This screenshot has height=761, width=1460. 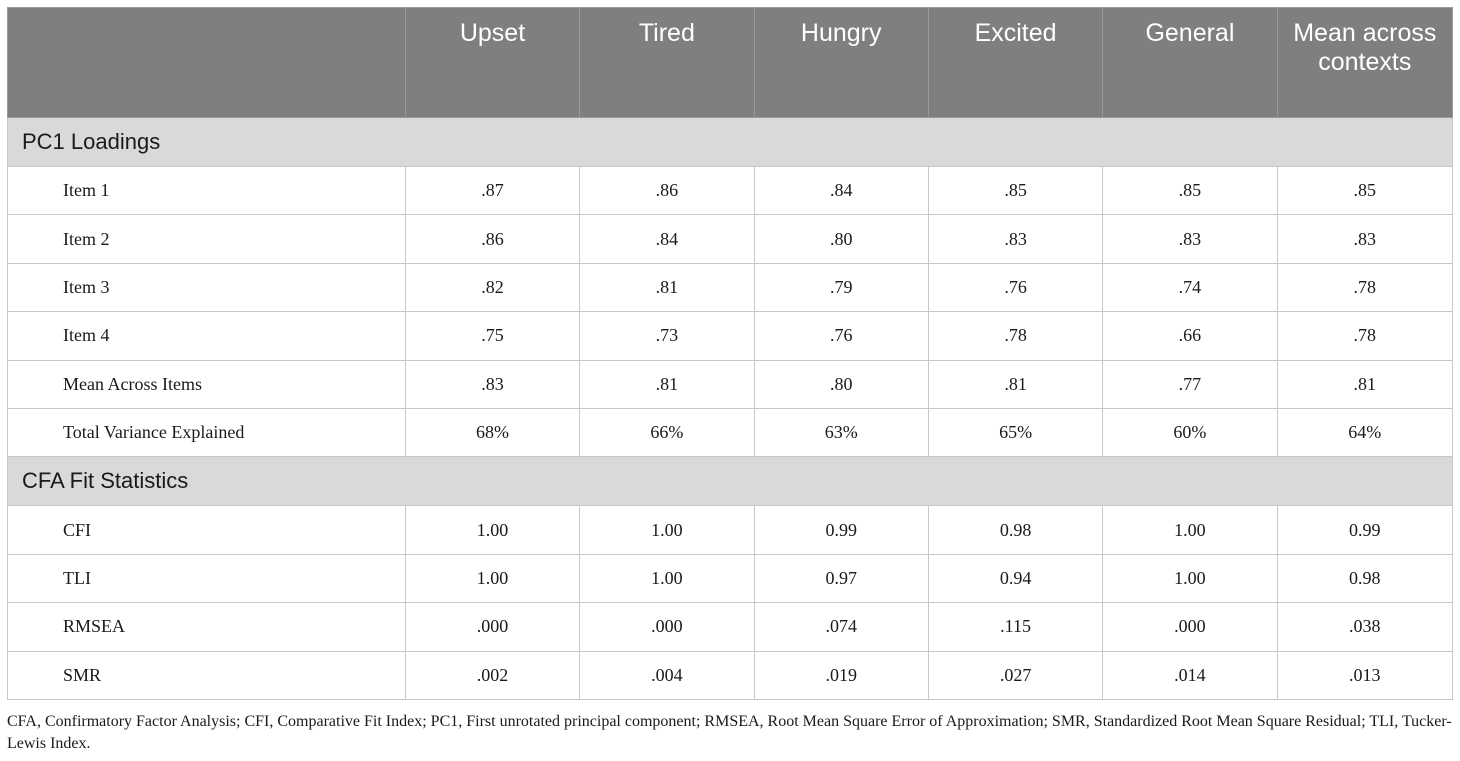 I want to click on table-cell: .004, so click(x=667, y=675).